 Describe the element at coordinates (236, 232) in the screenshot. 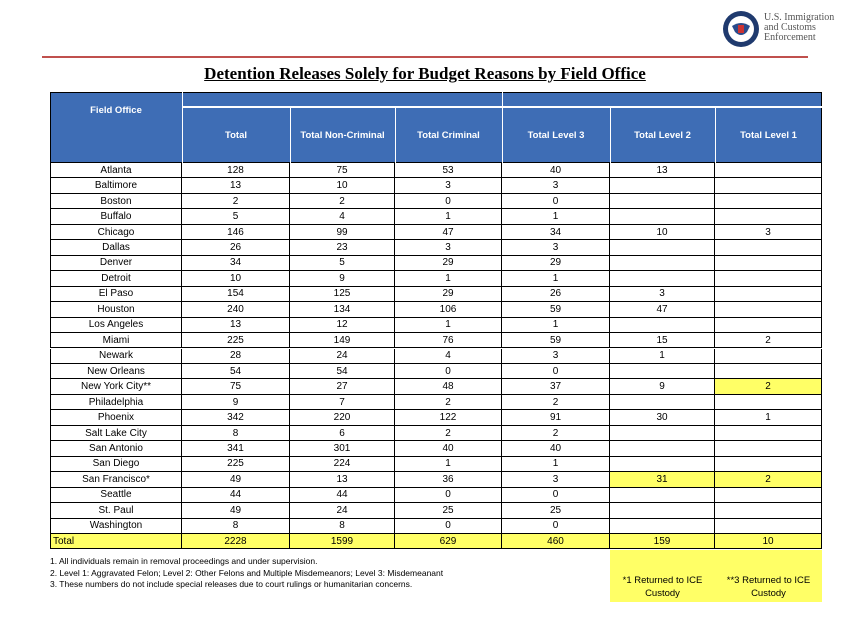

I see `cell: 146` at that location.